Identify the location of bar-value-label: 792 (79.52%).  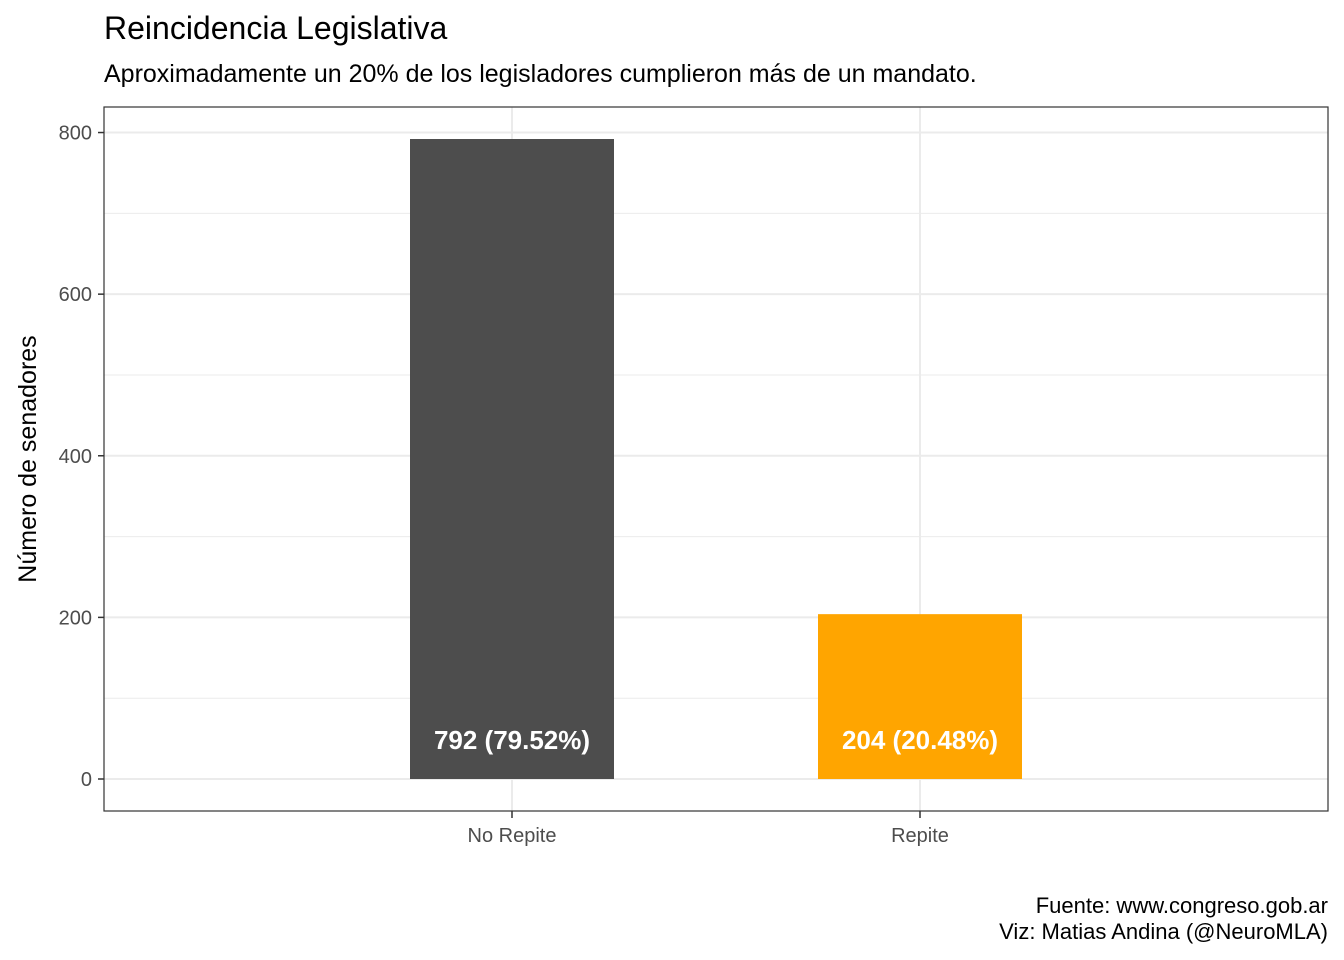
(512, 740).